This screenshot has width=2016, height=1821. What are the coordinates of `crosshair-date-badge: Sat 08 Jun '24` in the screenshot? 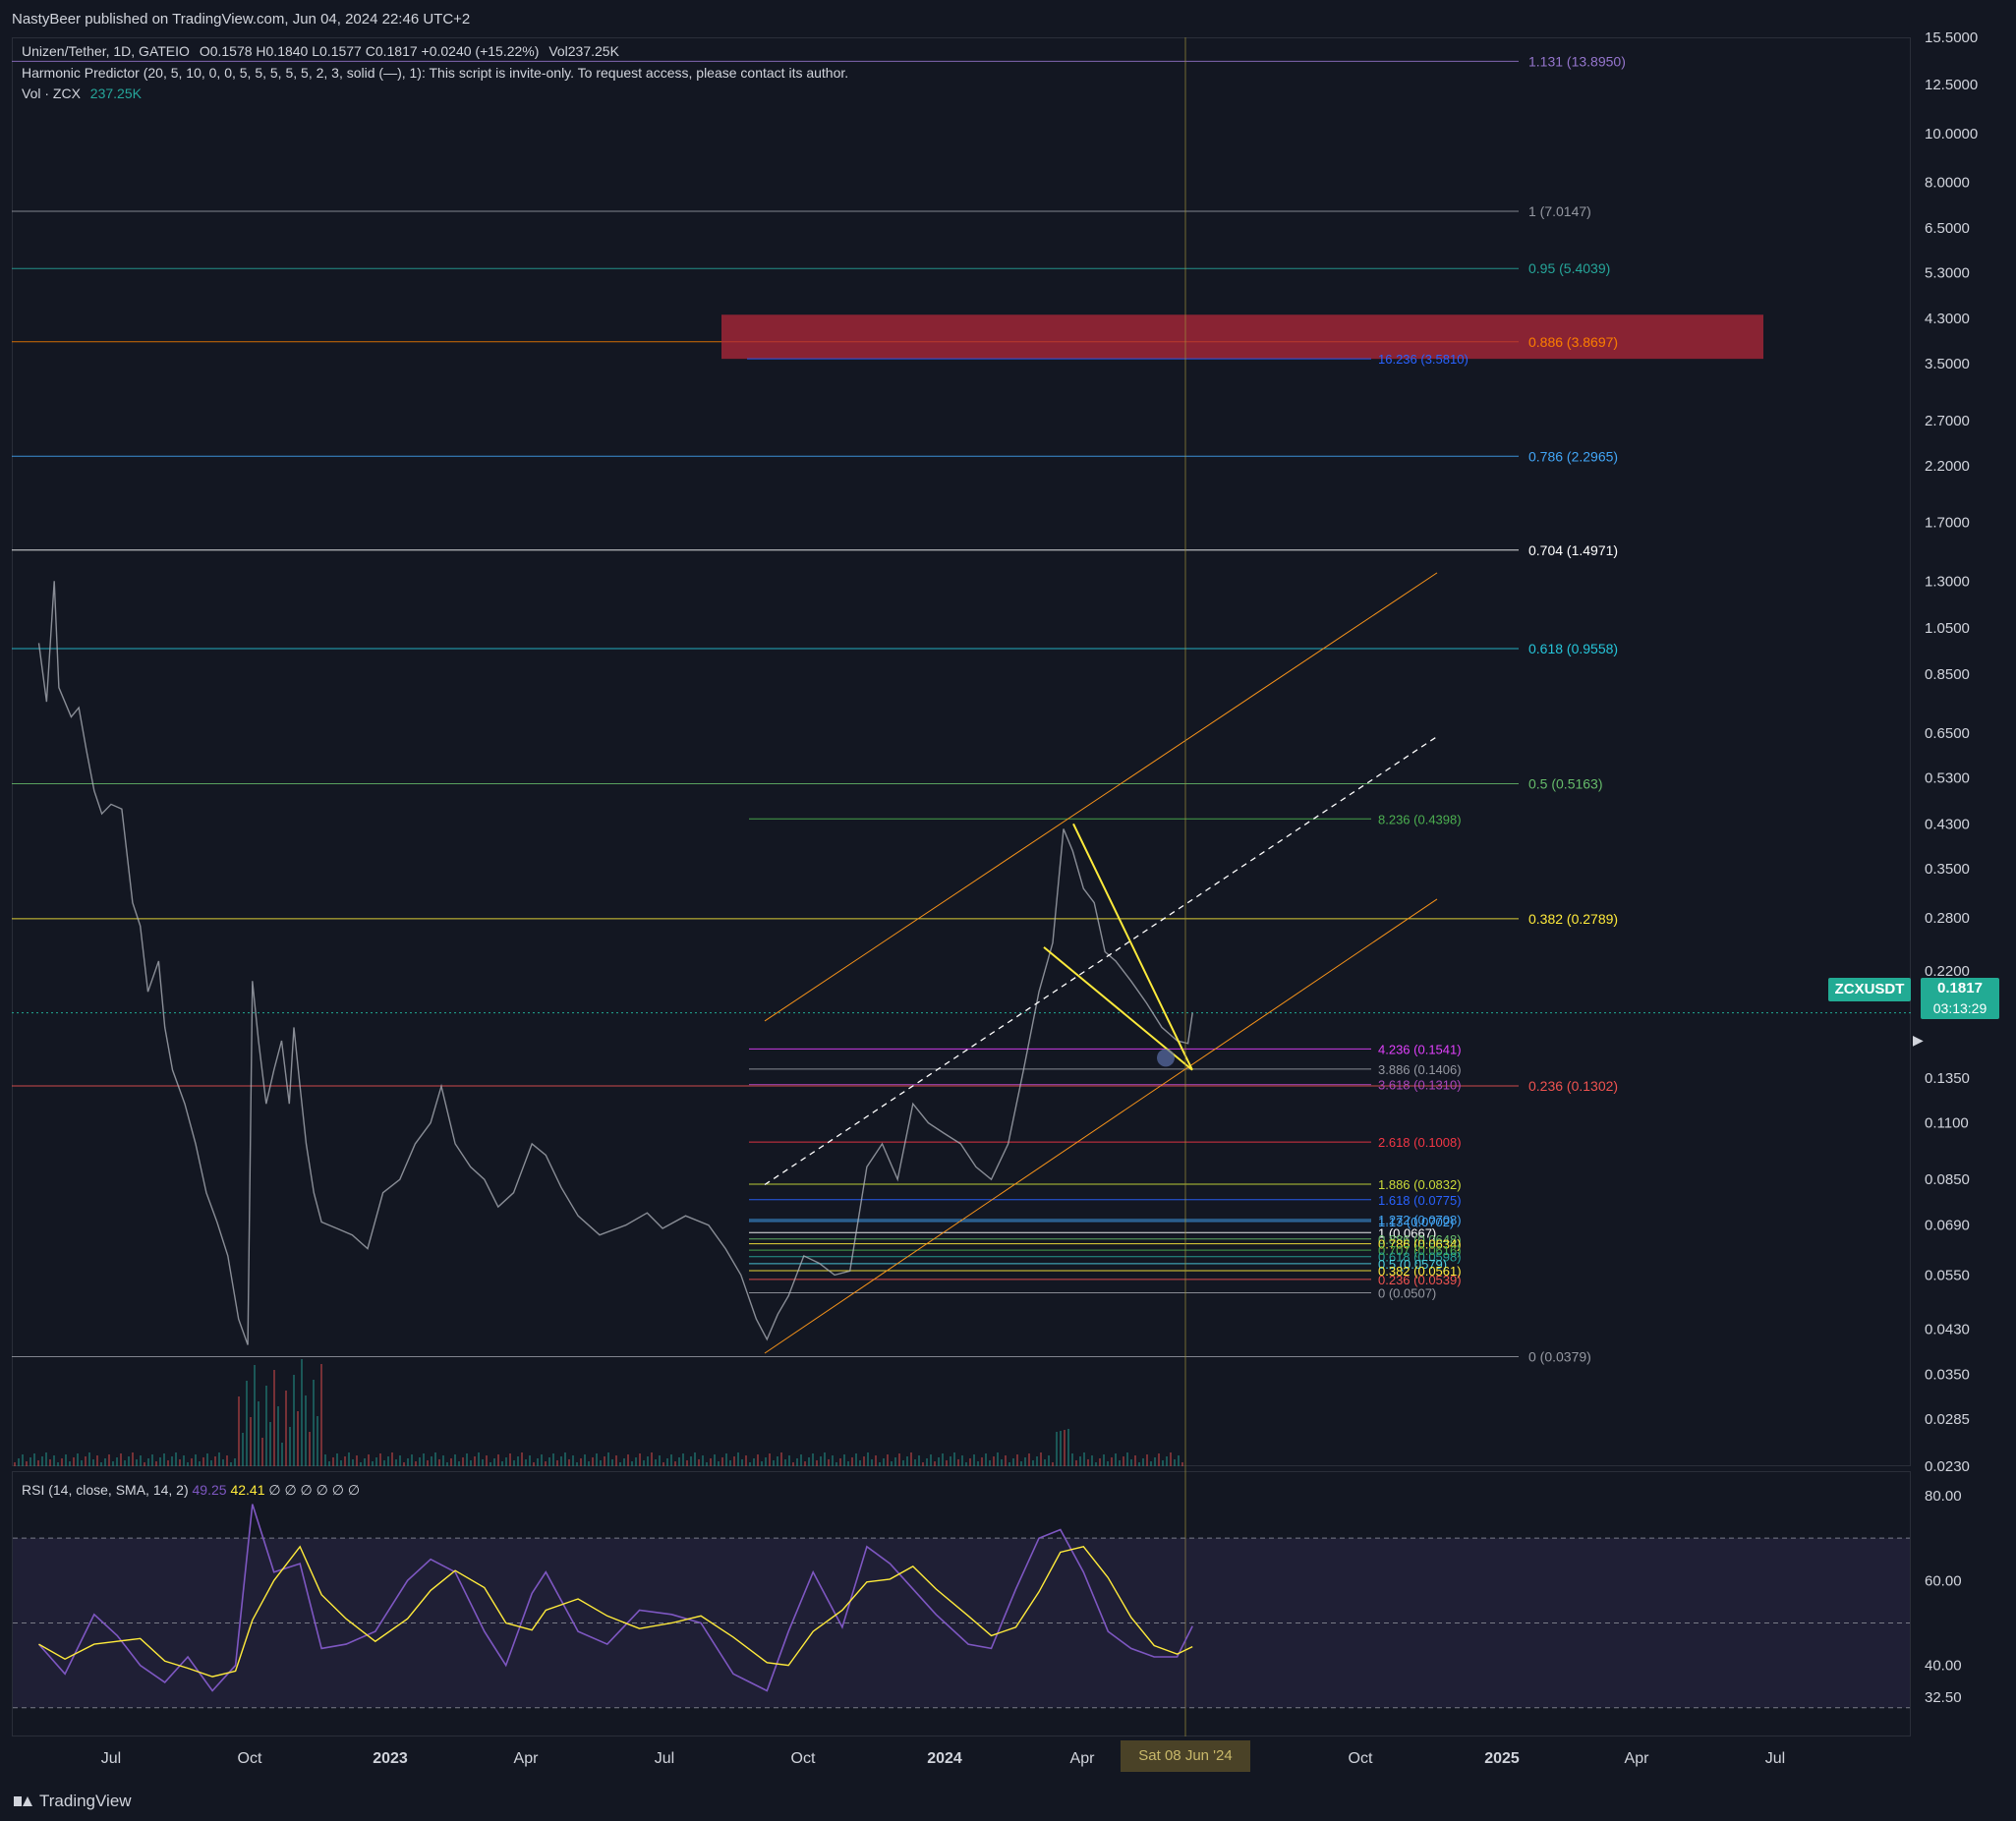 It's located at (1185, 1756).